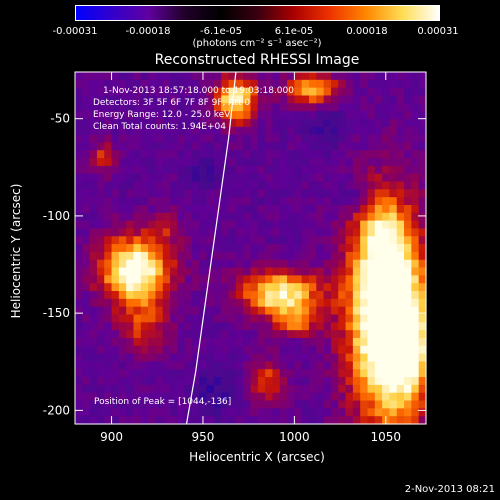 This screenshot has width=500, height=500. Describe the element at coordinates (16, 251) in the screenshot. I see `y-axis-label: Heliocentric Y (arcsec)` at that location.